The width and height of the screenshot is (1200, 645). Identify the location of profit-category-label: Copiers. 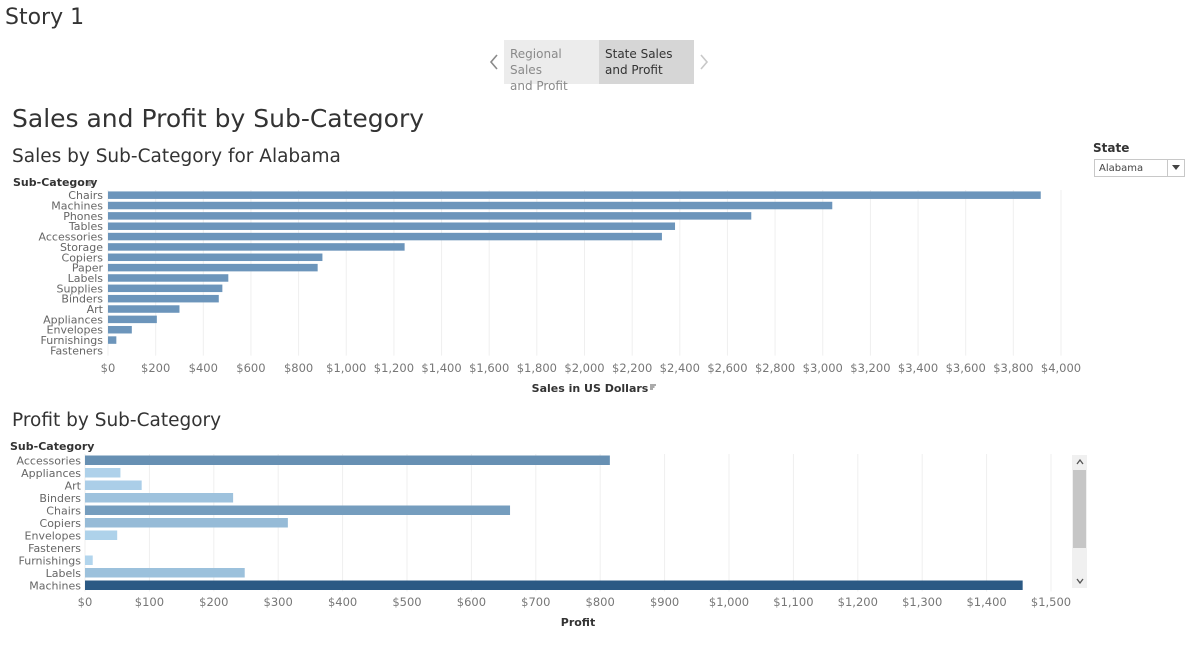
(61, 523).